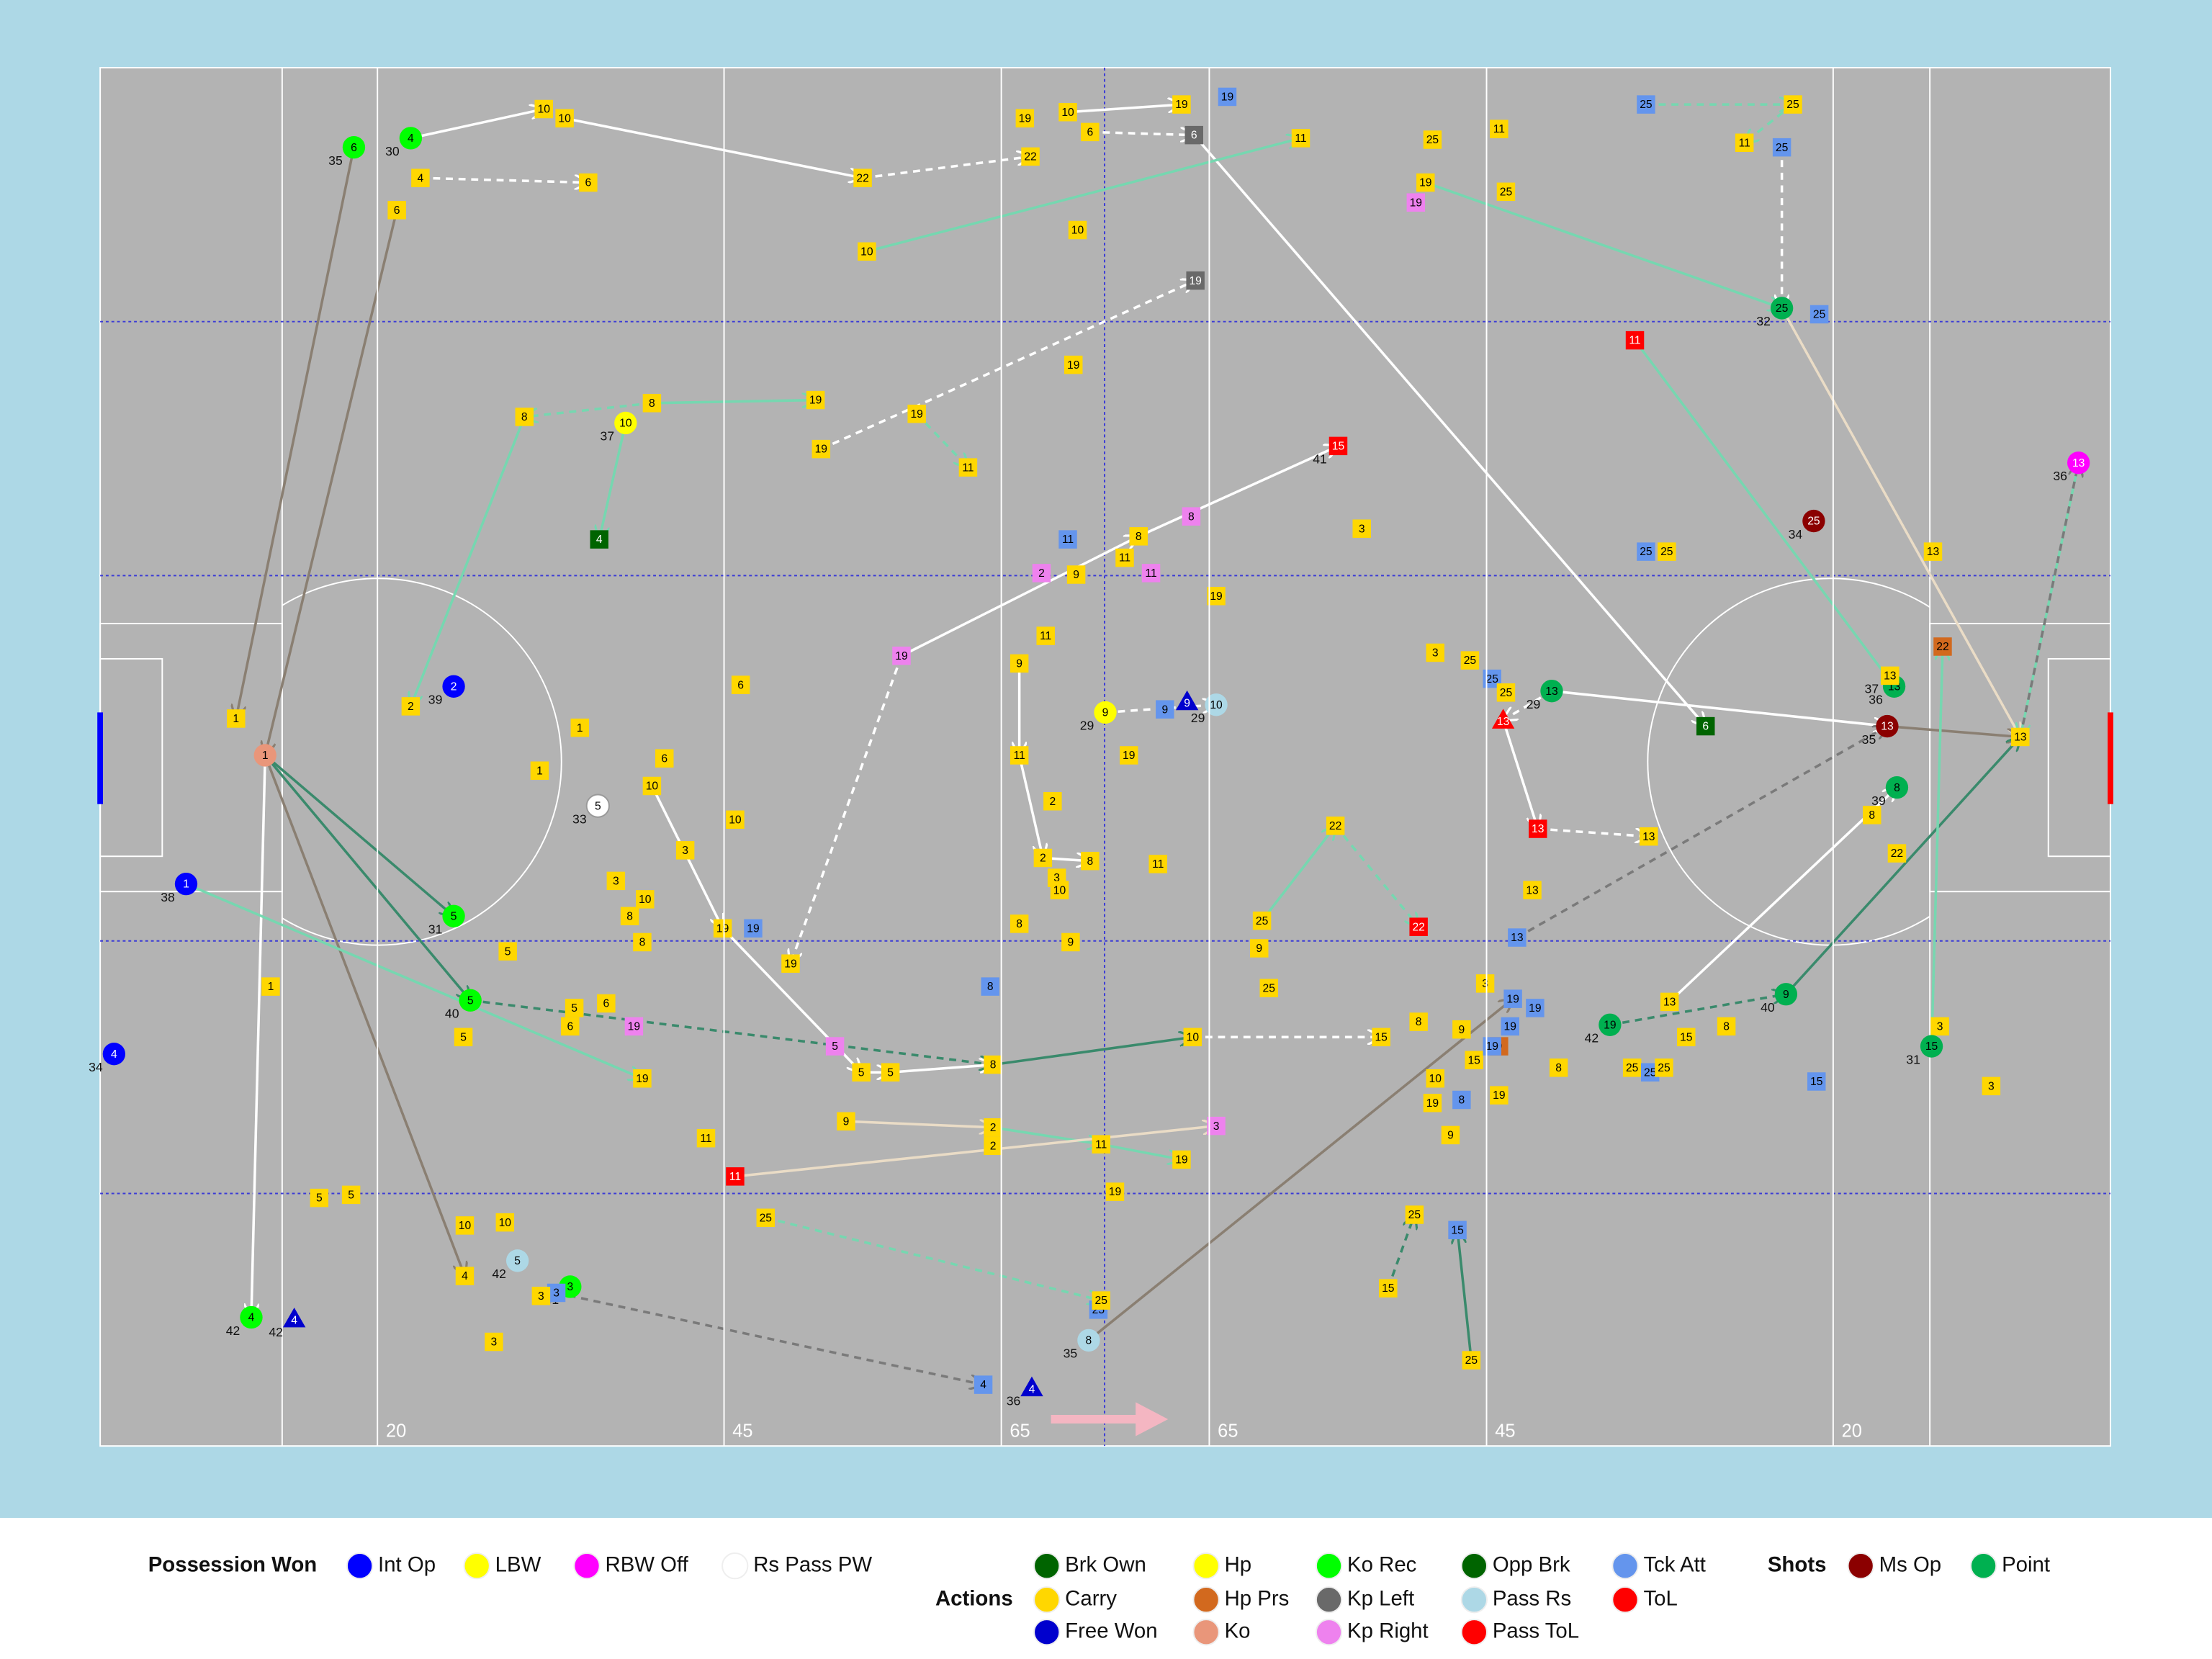 The image size is (2212, 1659). Describe the element at coordinates (1228, 1431) in the screenshot. I see `x-tick-label: 65` at that location.